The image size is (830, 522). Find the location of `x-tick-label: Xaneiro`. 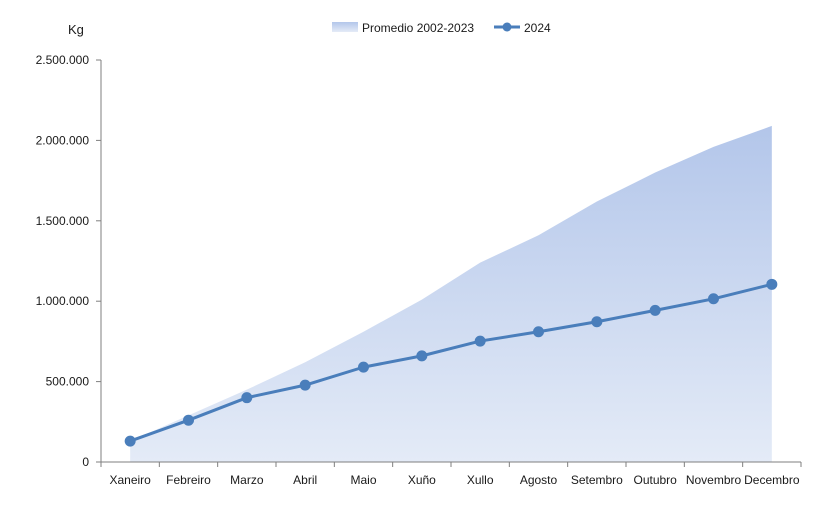

x-tick-label: Xaneiro is located at coordinates (130, 480).